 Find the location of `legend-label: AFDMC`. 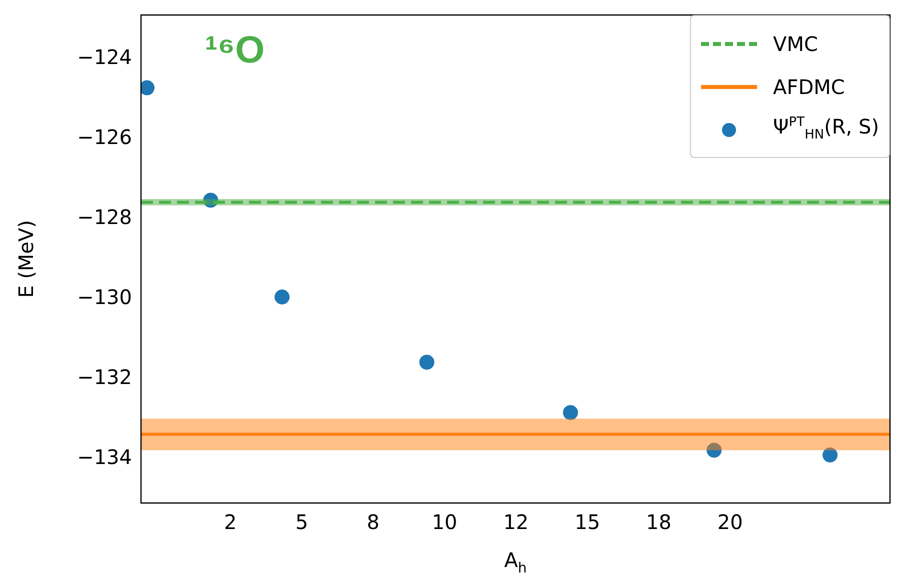

legend-label: AFDMC is located at coordinates (809, 87).